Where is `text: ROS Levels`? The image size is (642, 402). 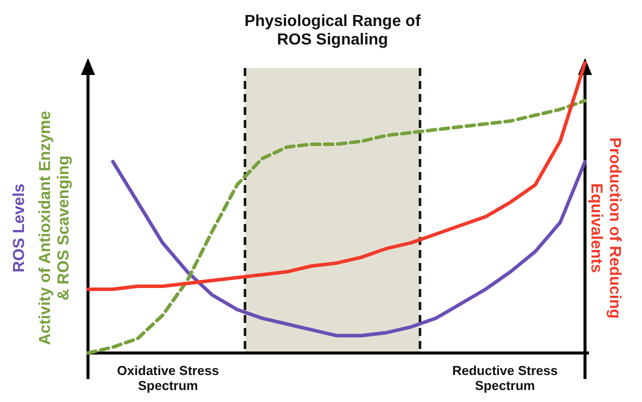 text: ROS Levels is located at coordinates (19, 227).